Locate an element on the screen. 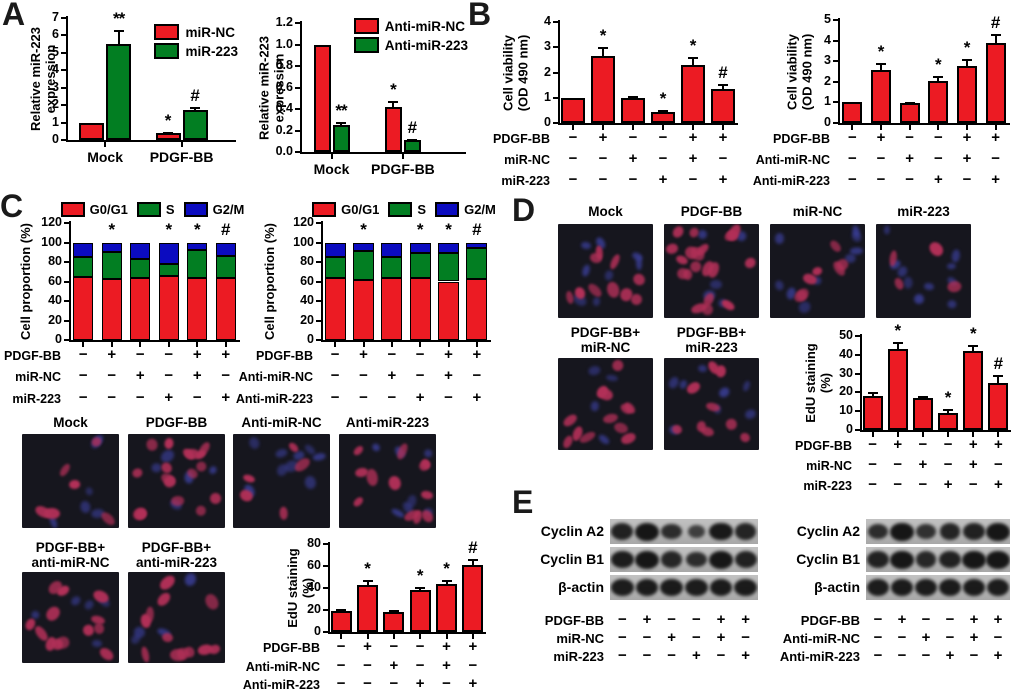 This screenshot has height=698, width=1020. y-tick-label: 0 is located at coordinates (317, 631).